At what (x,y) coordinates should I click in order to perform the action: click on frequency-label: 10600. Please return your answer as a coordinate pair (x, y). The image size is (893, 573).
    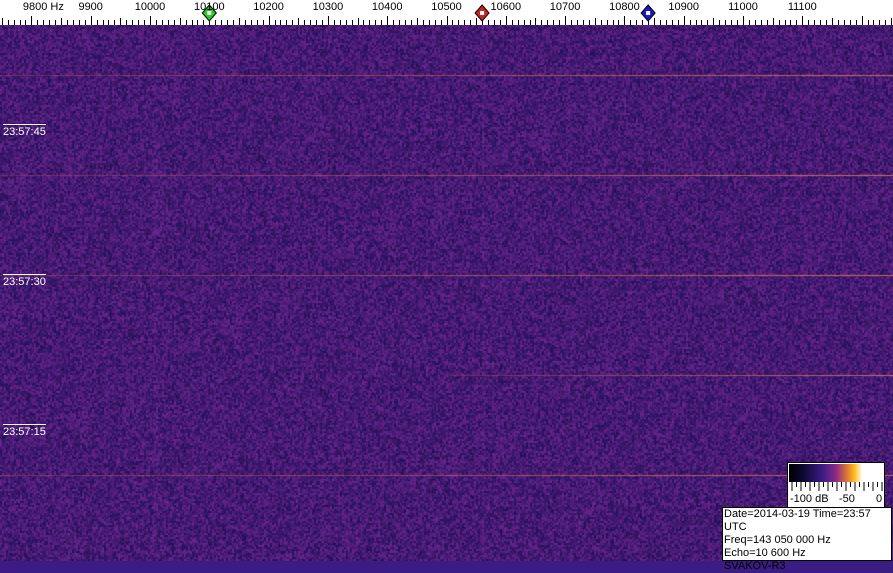
    Looking at the image, I should click on (506, 7).